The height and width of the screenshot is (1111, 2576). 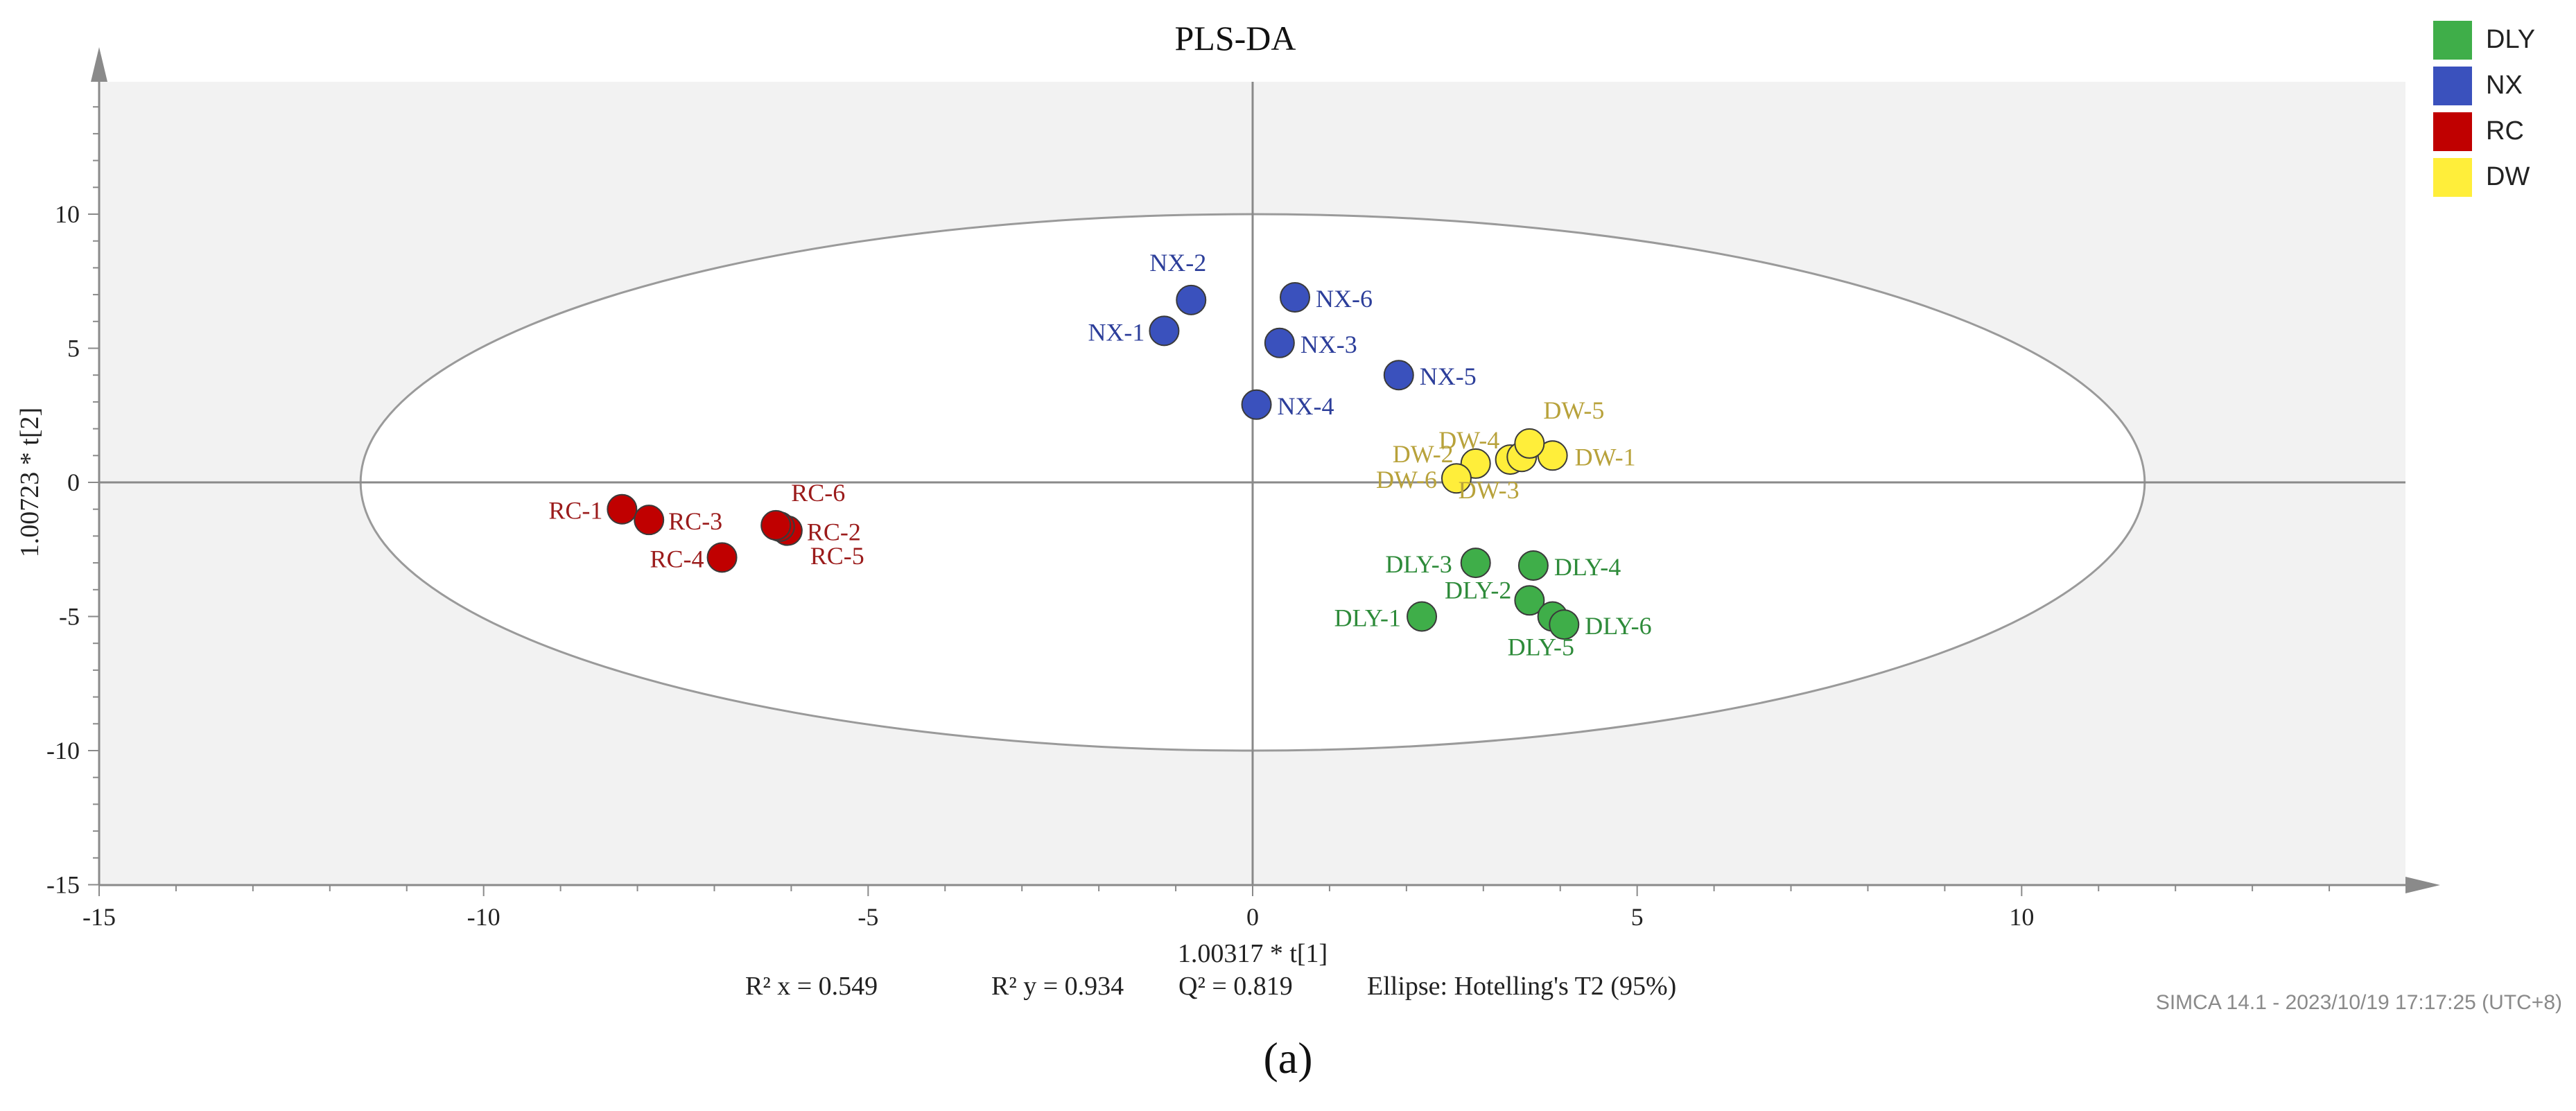 What do you see at coordinates (73, 482) in the screenshot?
I see `y-tick-label: 0` at bounding box center [73, 482].